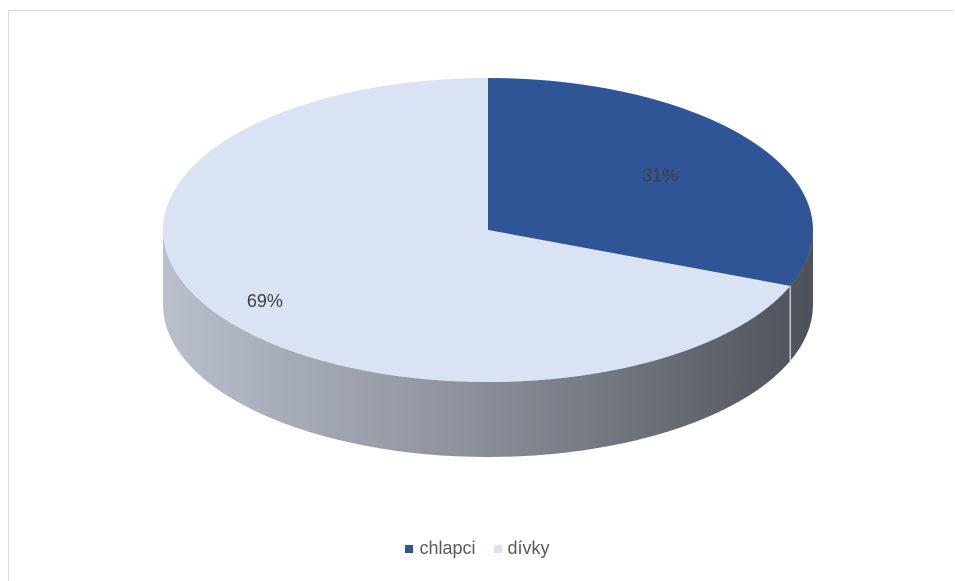  Describe the element at coordinates (660, 175) in the screenshot. I see `data-label-chlapci: 31%` at that location.